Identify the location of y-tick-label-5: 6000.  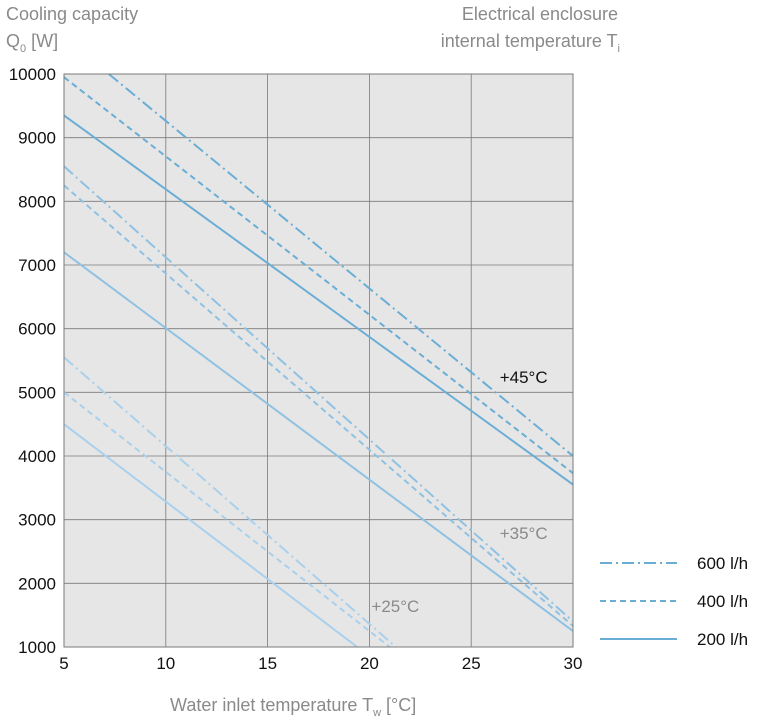
(37, 329).